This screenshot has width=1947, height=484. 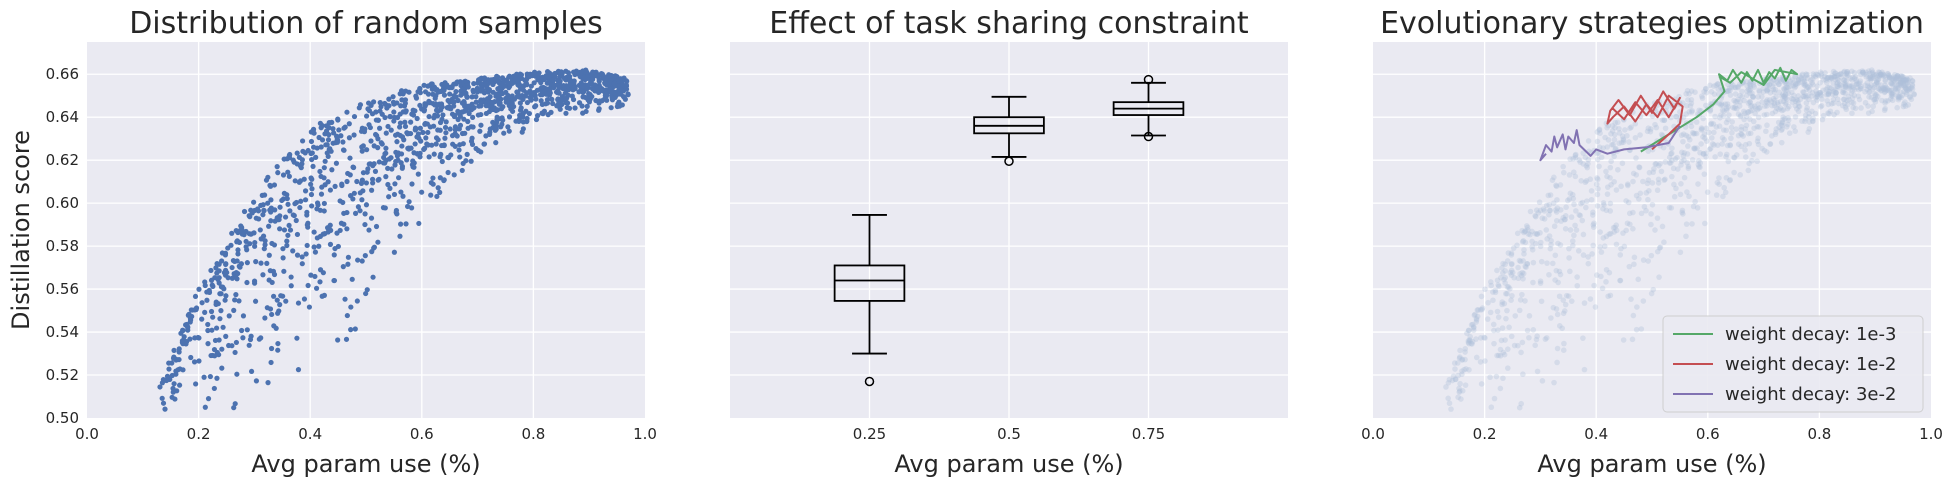 I want to click on outlier-point, so click(x=1009, y=161).